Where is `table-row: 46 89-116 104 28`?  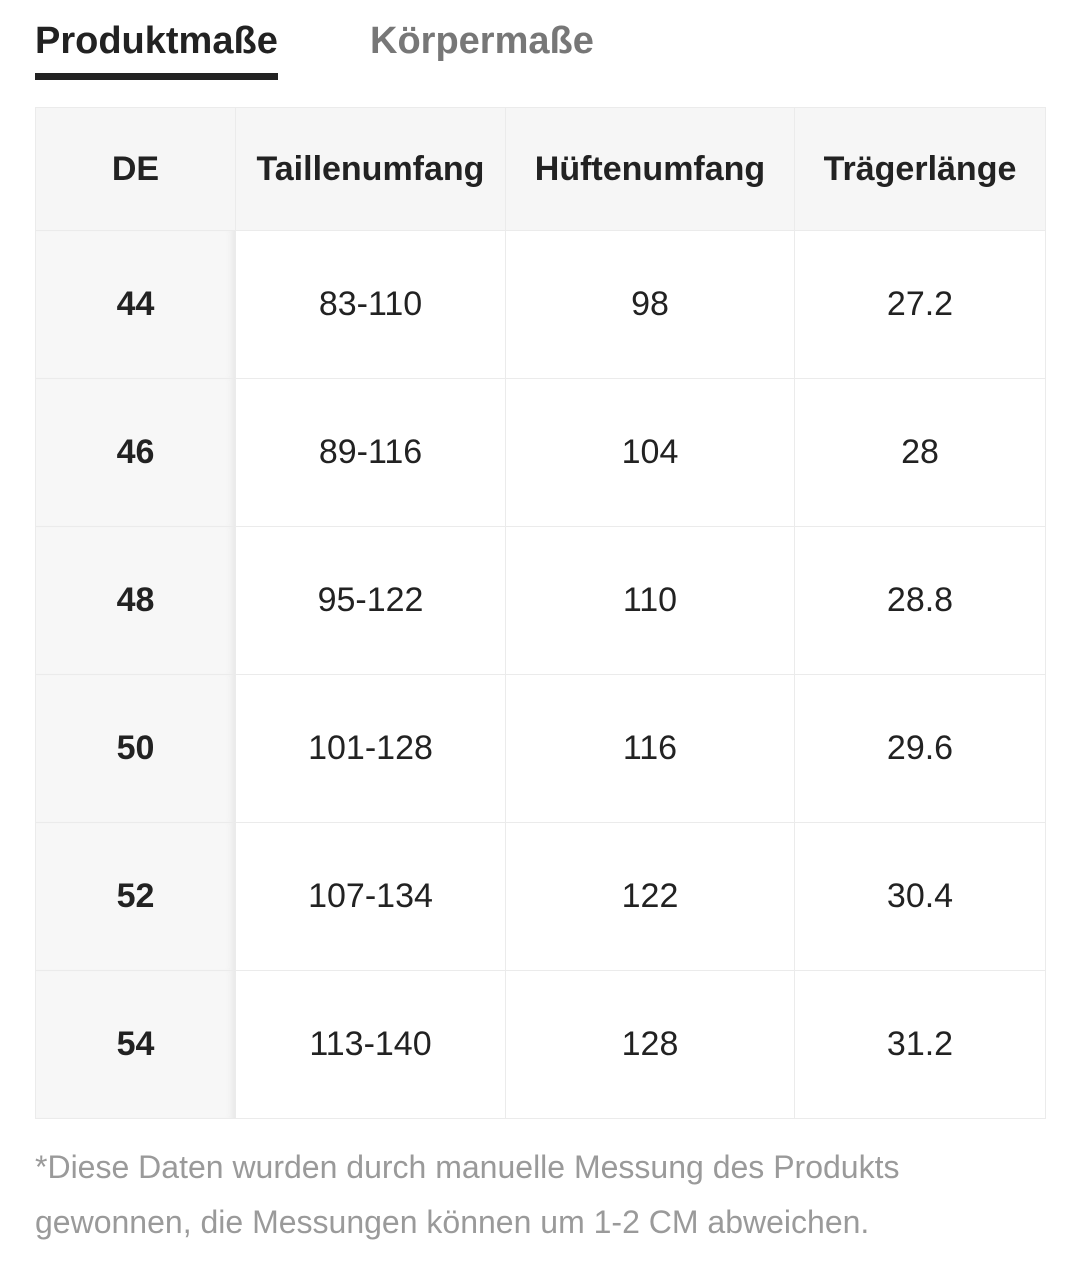 table-row: 46 89-116 104 28 is located at coordinates (540, 452).